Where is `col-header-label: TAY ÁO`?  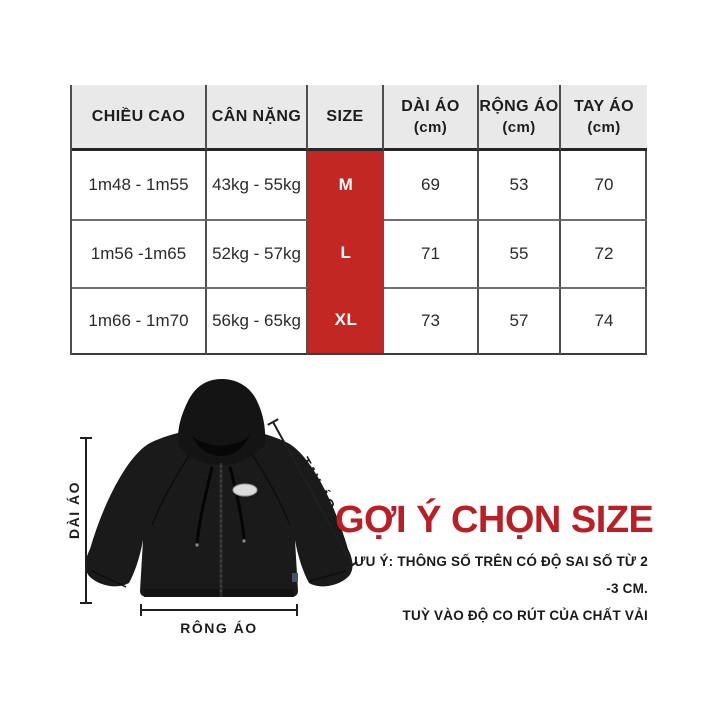 col-header-label: TAY ÁO is located at coordinates (604, 106).